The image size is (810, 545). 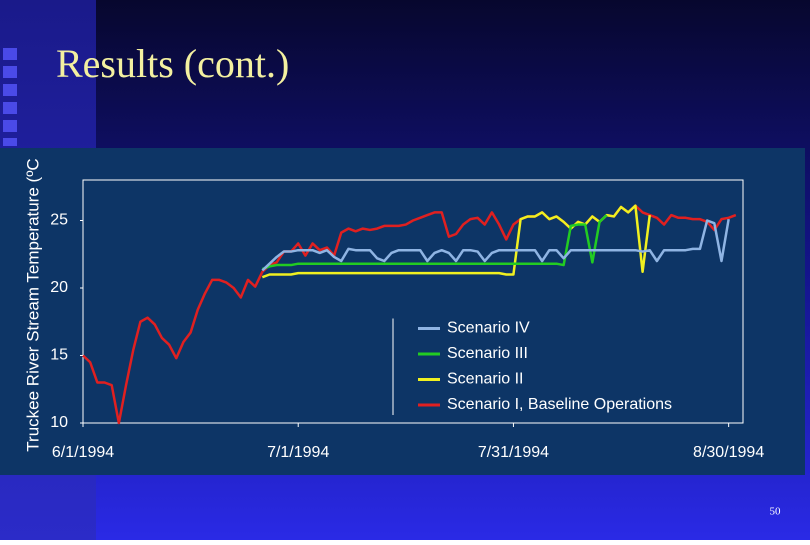 What do you see at coordinates (728, 452) in the screenshot?
I see `x-tick-label: 8/30/1994` at bounding box center [728, 452].